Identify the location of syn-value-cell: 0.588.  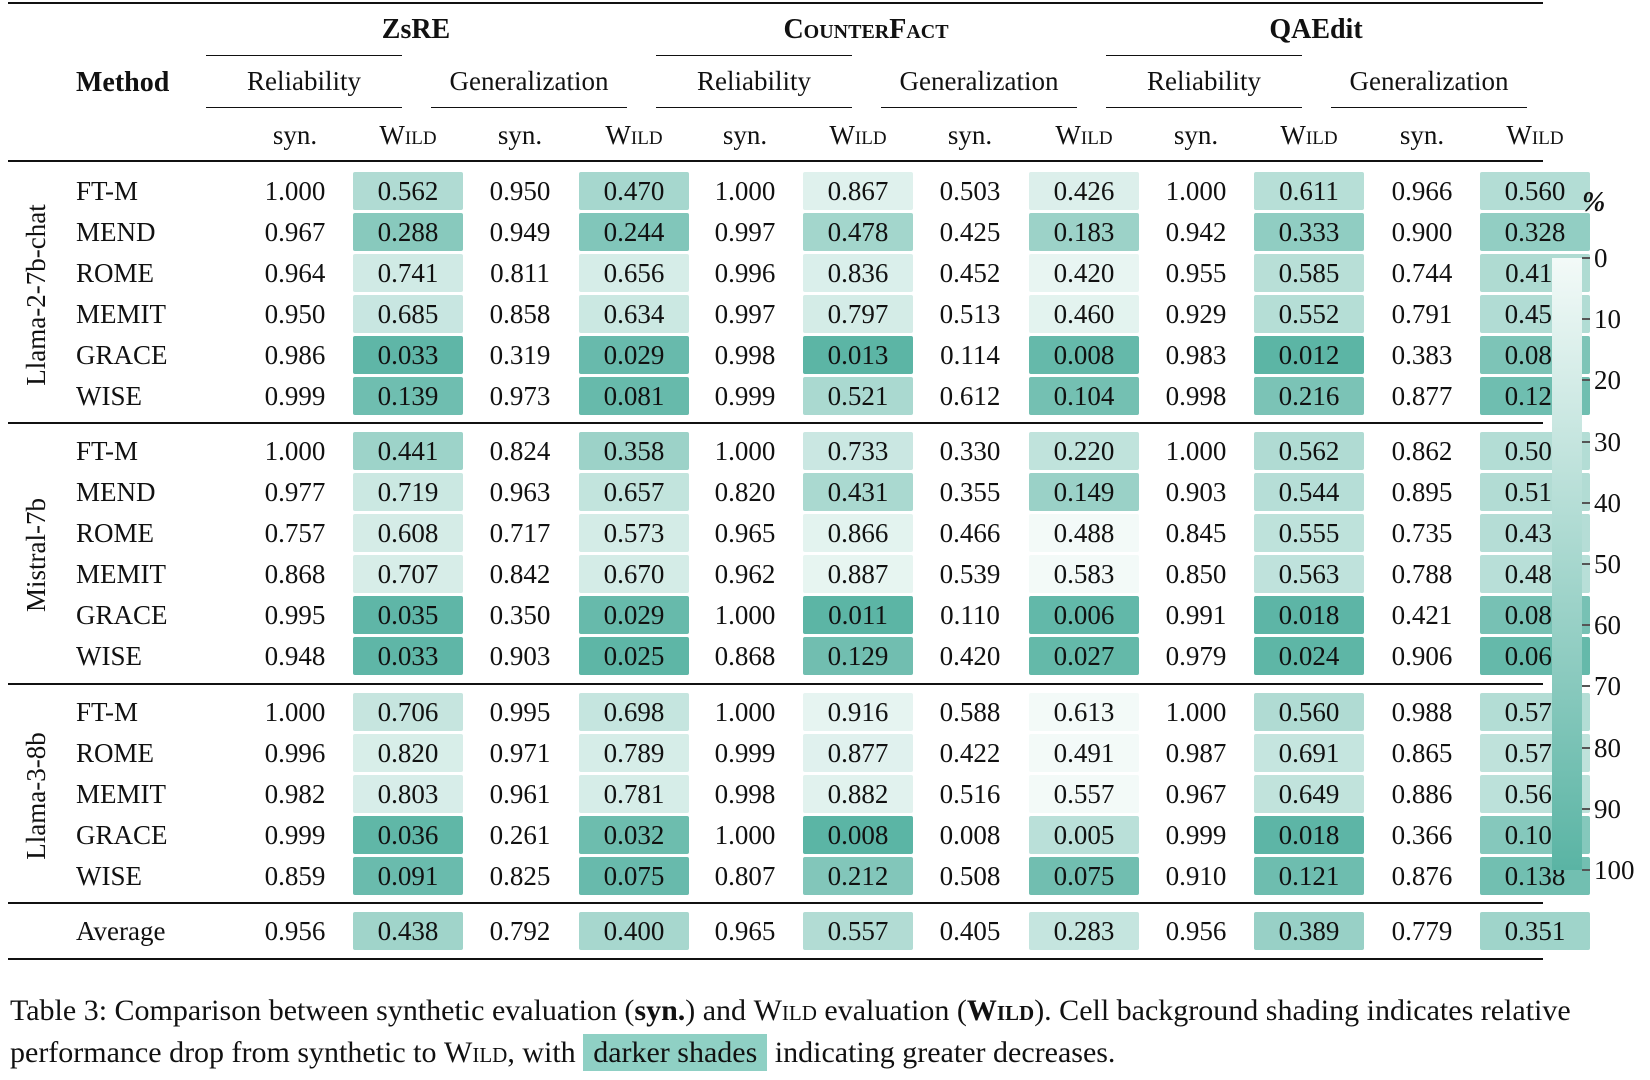
(970, 712).